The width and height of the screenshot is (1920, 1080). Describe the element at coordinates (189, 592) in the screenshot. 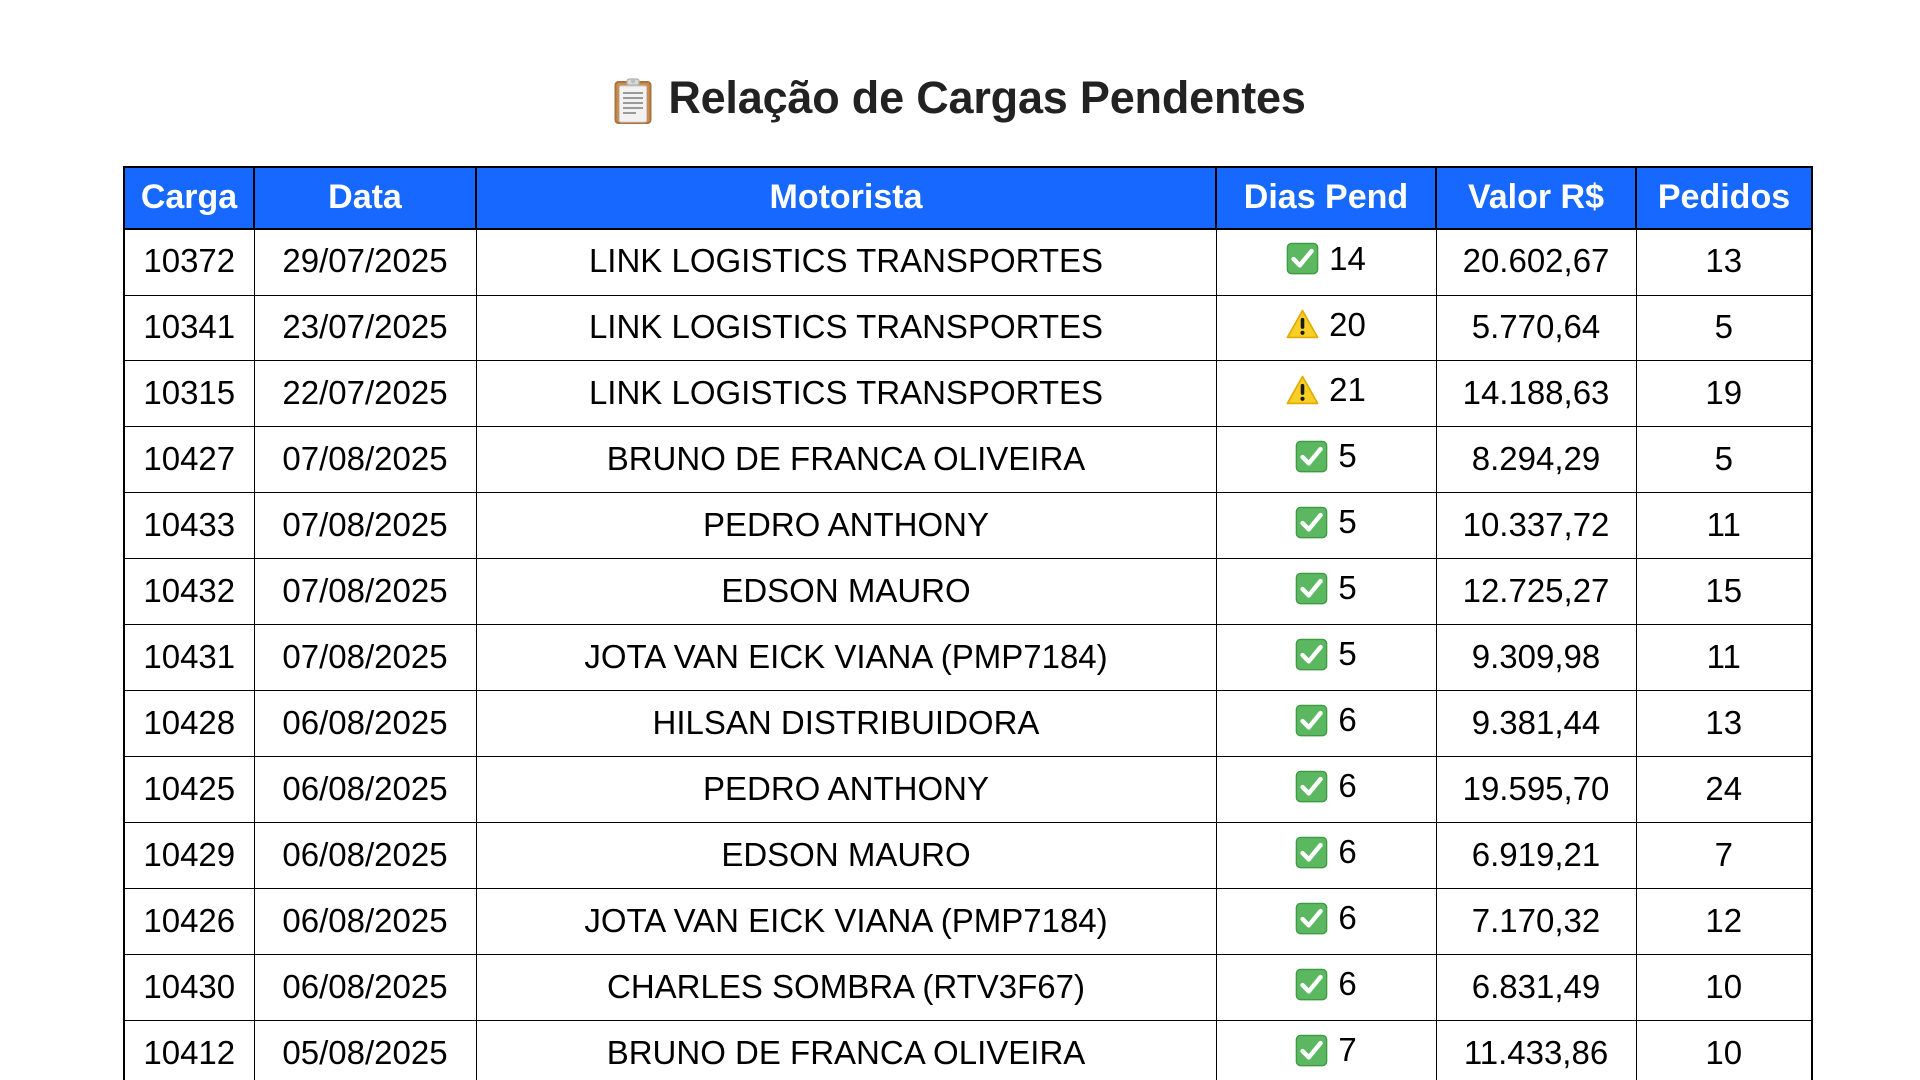

I see `cell-carga: 10432` at that location.